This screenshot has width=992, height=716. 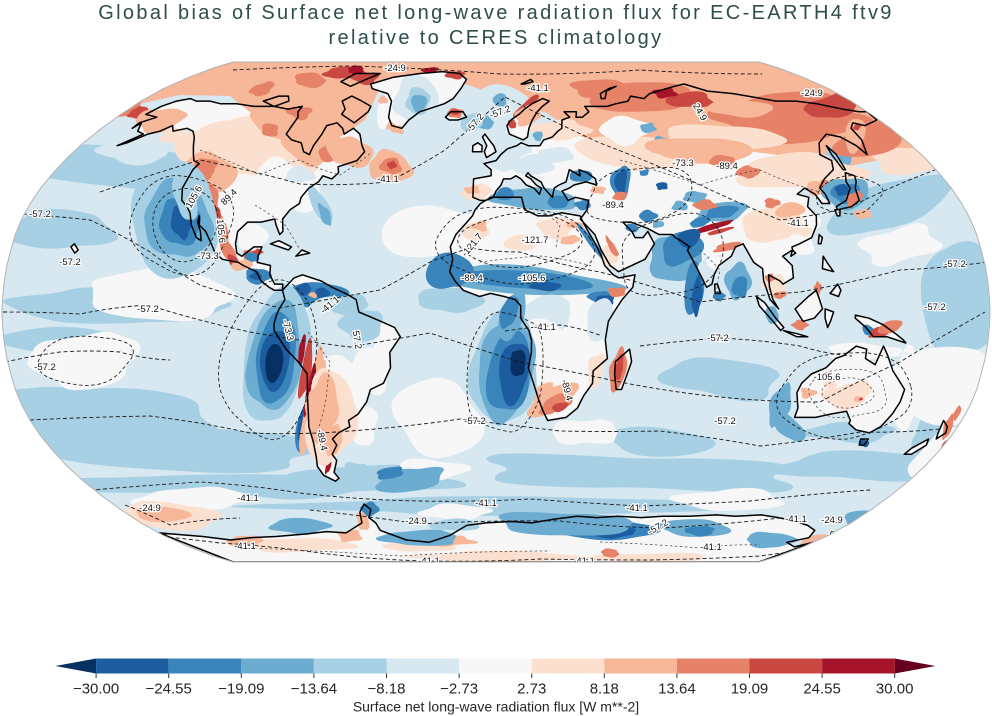 I want to click on svg-text: −19.09, so click(x=241, y=689).